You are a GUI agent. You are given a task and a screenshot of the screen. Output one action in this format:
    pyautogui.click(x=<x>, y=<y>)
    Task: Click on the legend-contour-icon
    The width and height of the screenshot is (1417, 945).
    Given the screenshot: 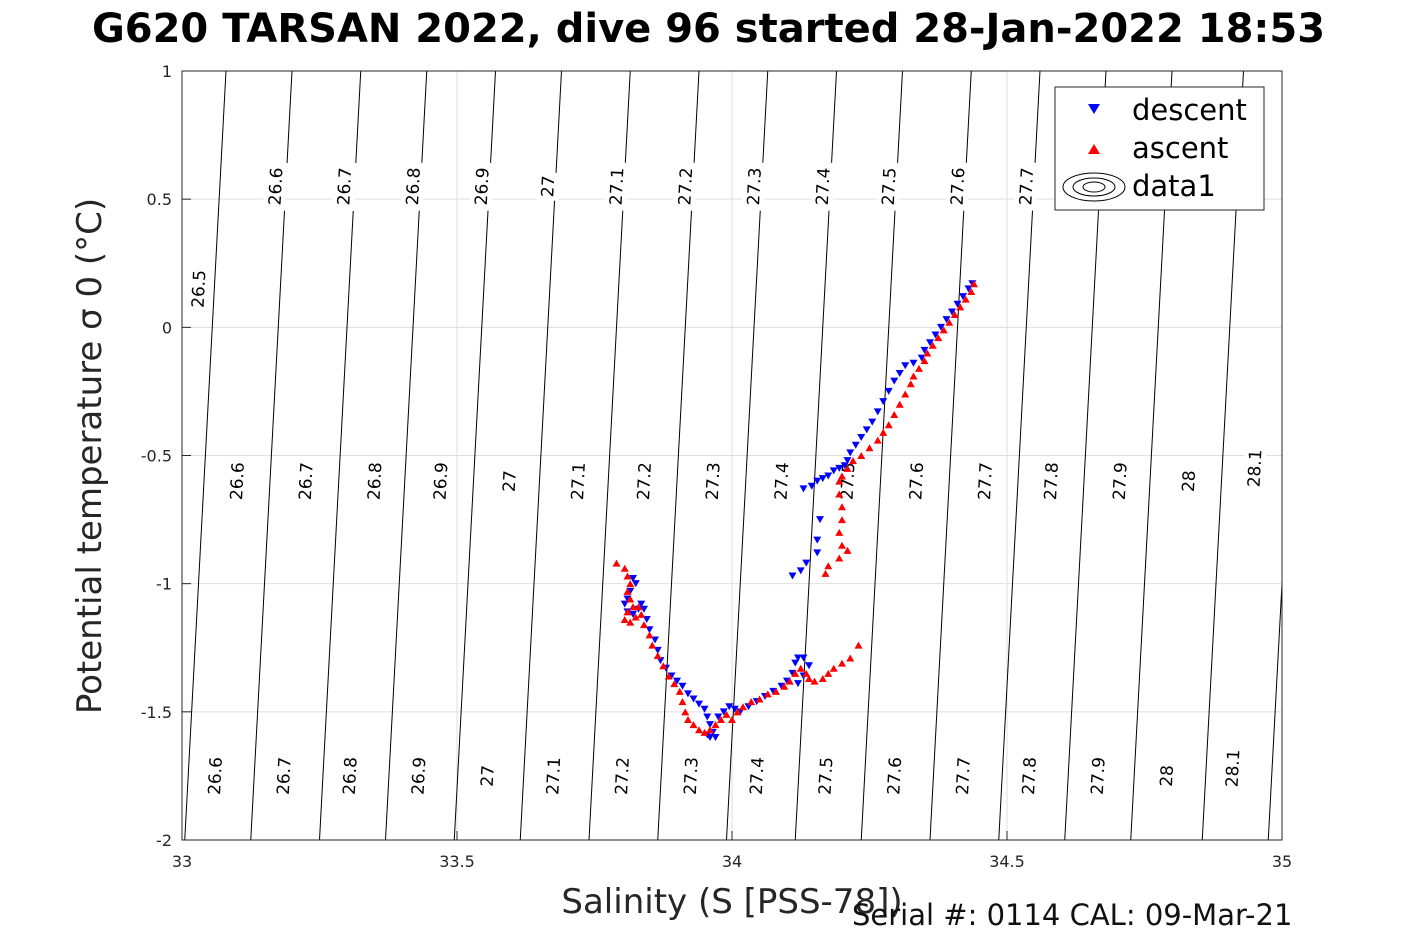 What is the action you would take?
    pyautogui.click(x=1094, y=187)
    